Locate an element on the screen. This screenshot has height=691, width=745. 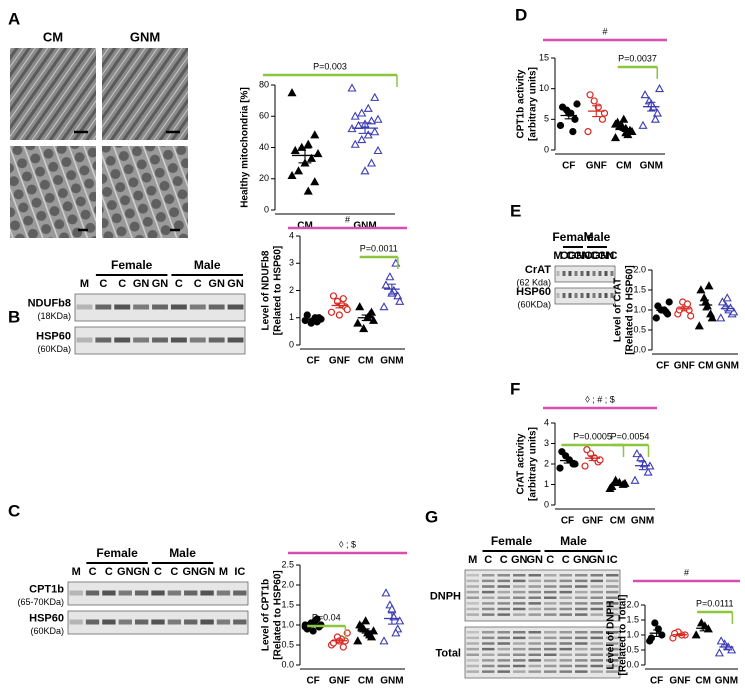
y-tick-label: 0.0 is located at coordinates (639, 349).